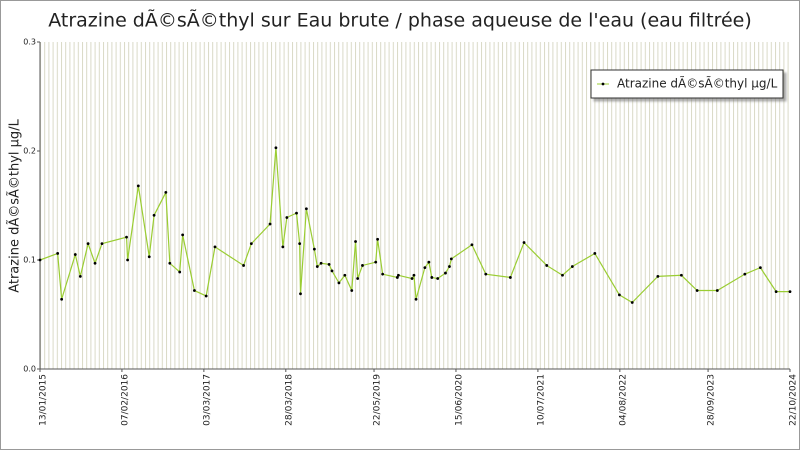 The image size is (800, 450). I want to click on y-tick-label: 0.1, so click(29, 260).